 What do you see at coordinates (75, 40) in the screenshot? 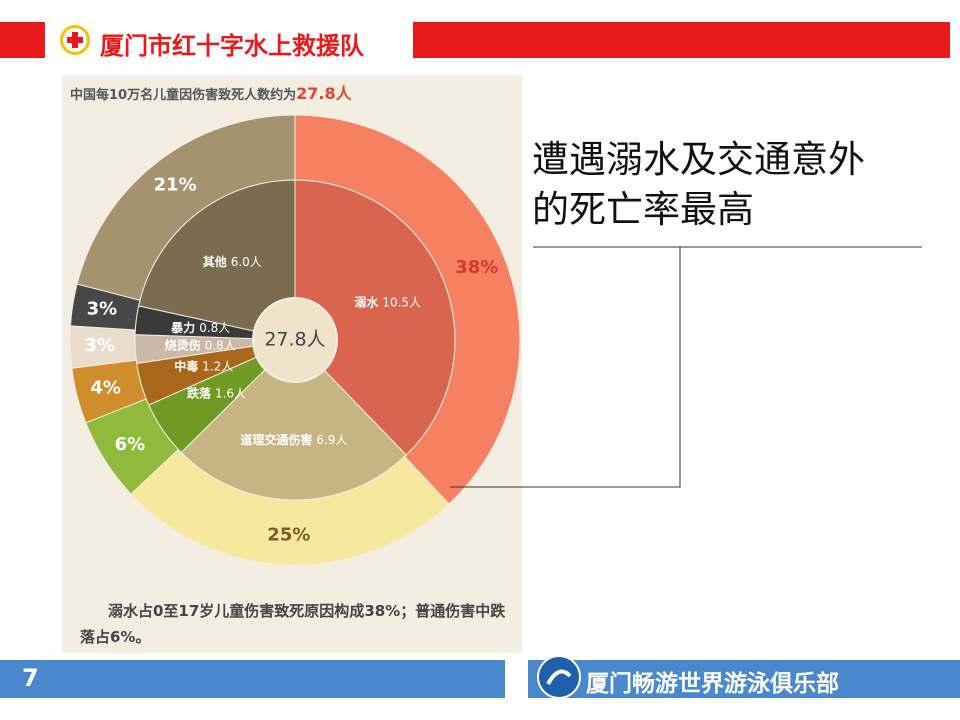
I see `red-cross-logo` at bounding box center [75, 40].